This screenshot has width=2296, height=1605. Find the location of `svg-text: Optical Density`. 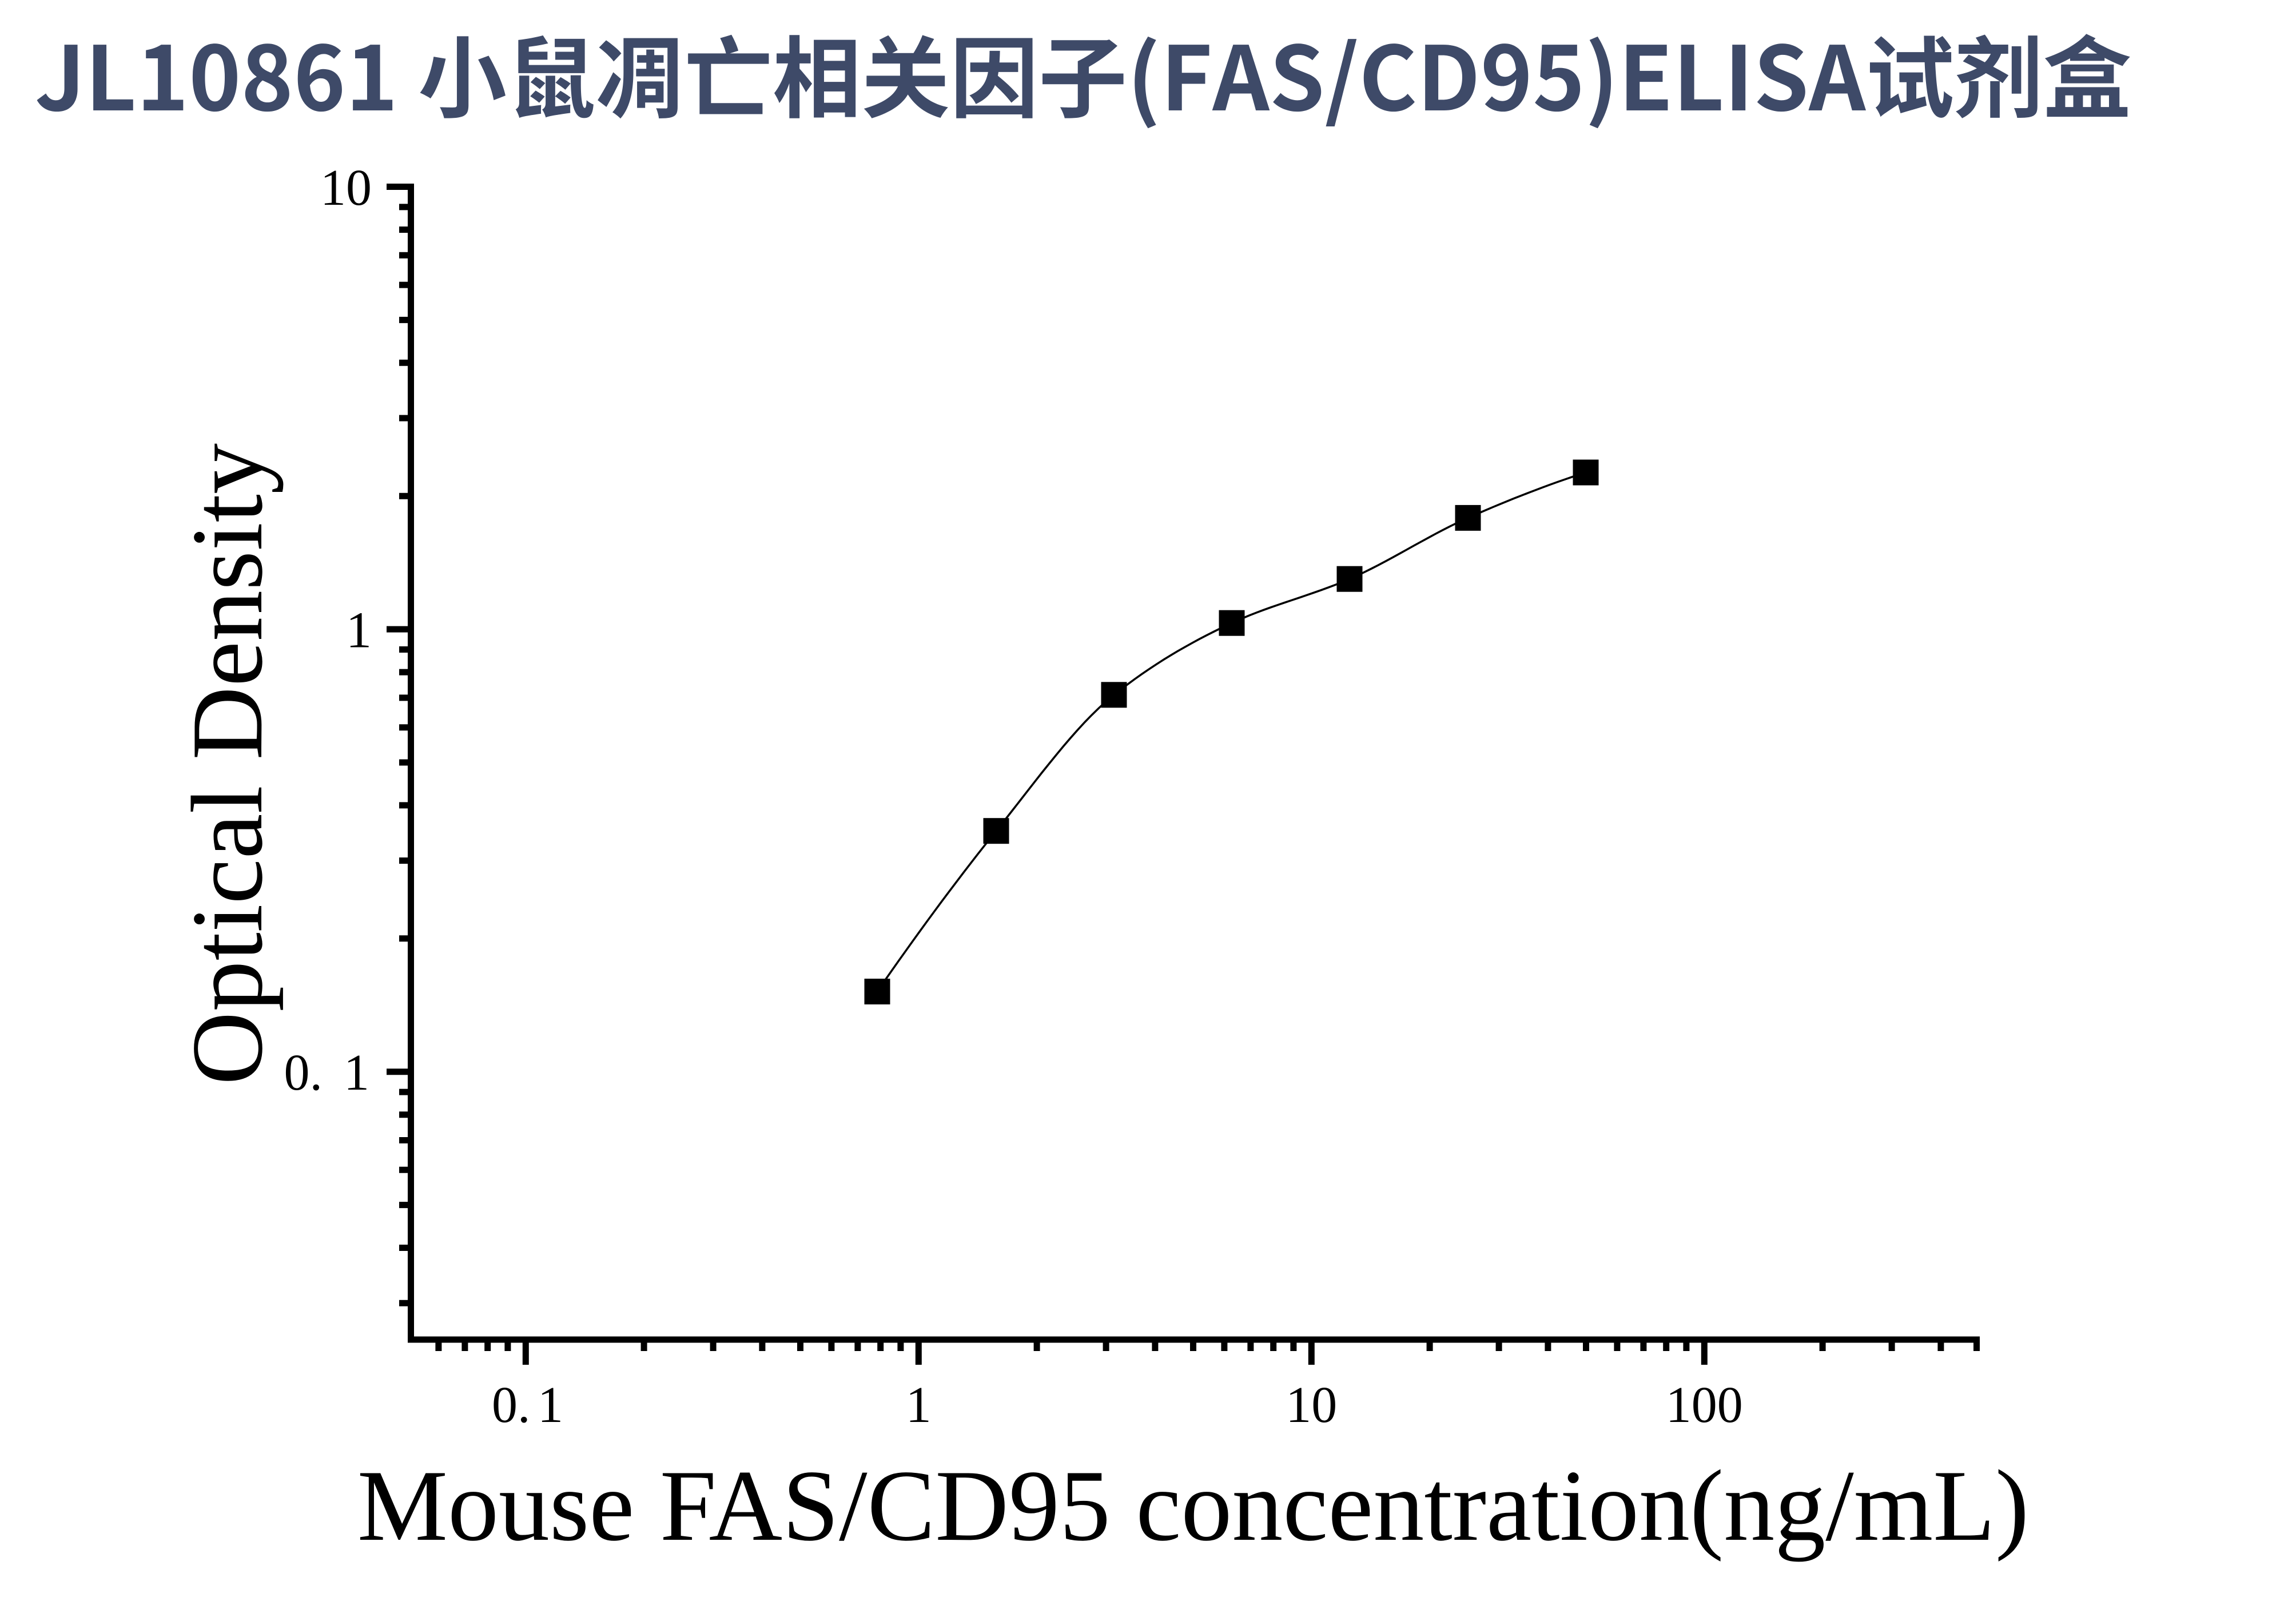

svg-text: Optical Density is located at coordinates (227, 764).